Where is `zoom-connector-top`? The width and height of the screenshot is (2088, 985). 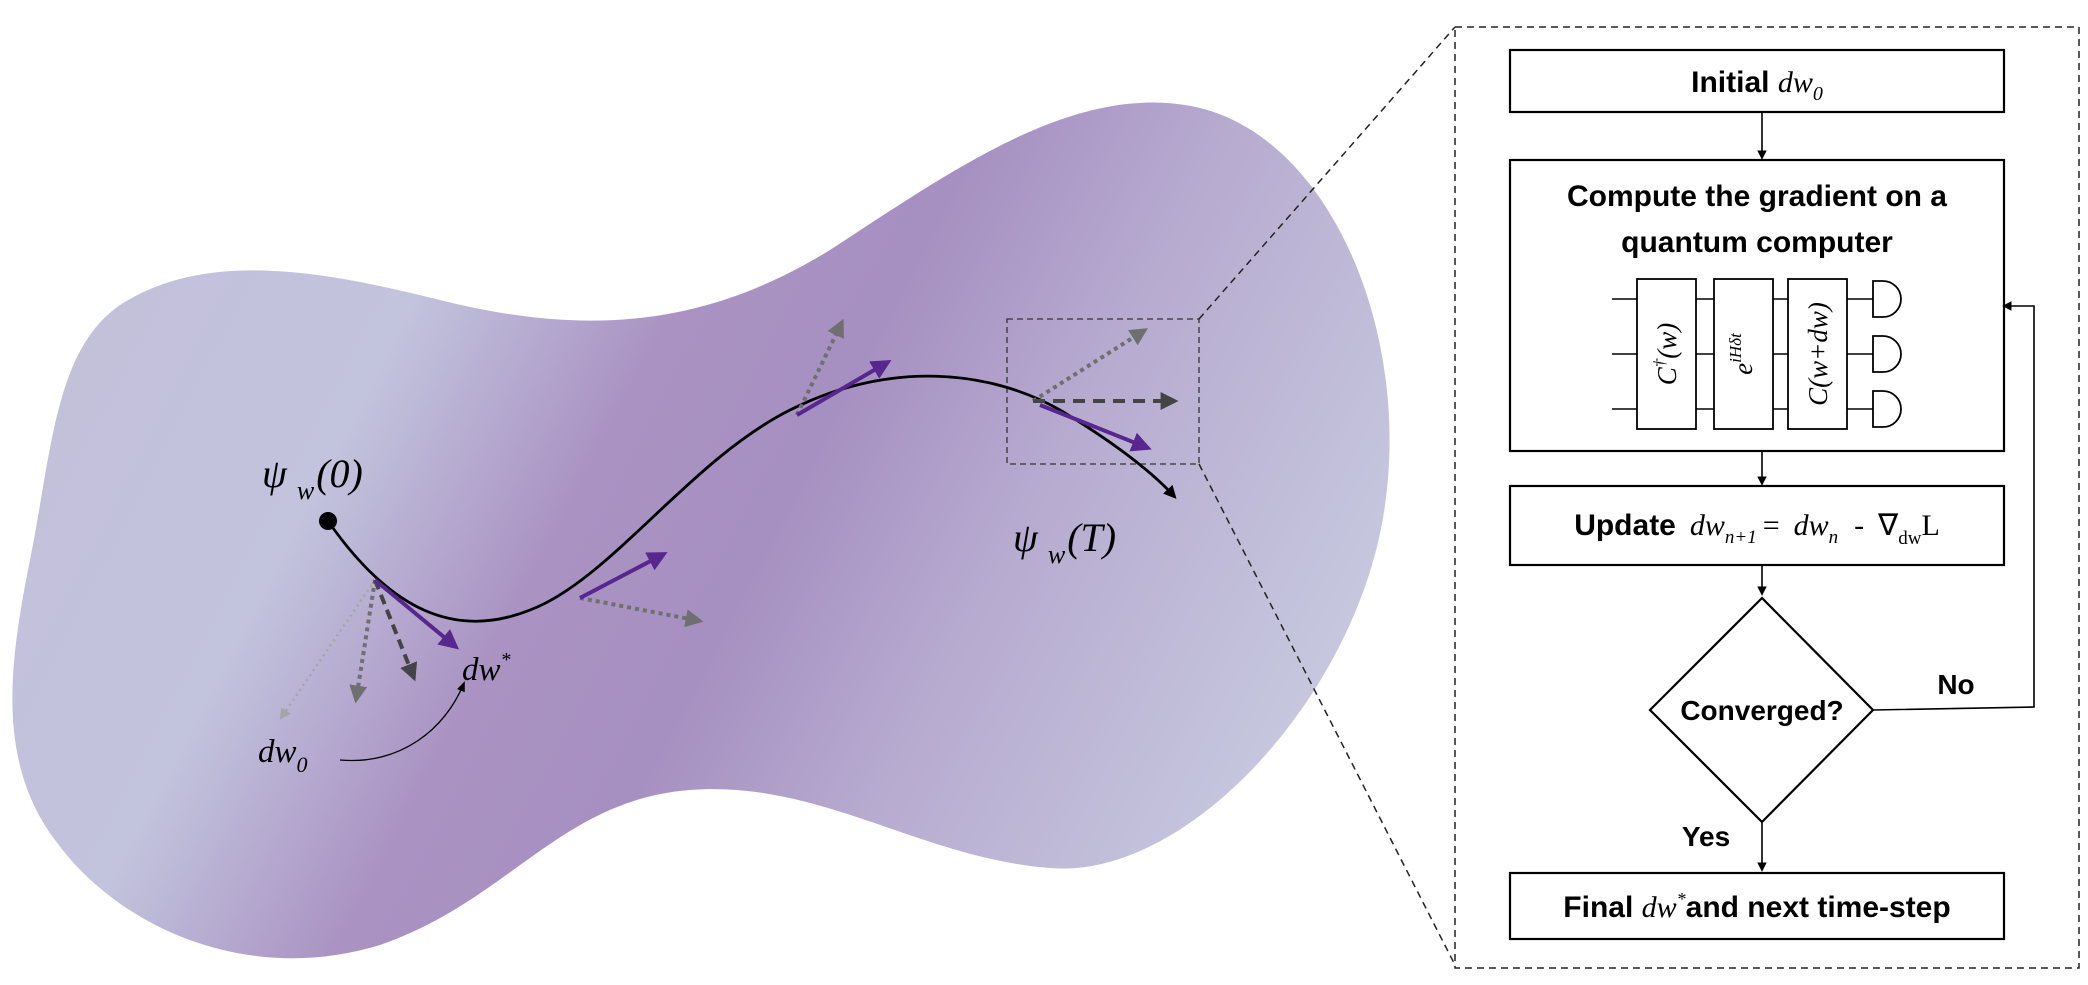 zoom-connector-top is located at coordinates (1327, 173).